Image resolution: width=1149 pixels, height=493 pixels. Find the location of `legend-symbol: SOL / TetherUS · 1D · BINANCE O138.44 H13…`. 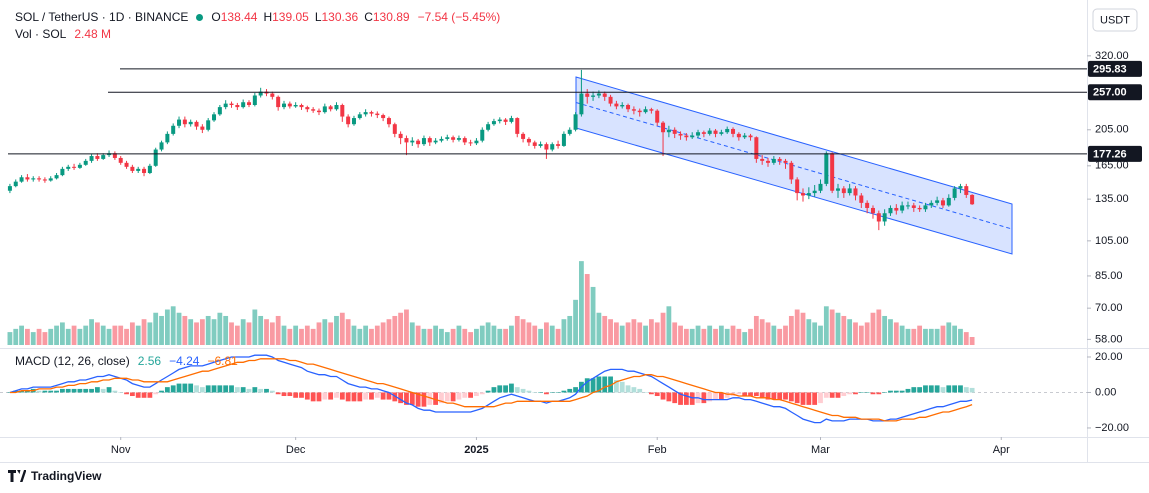

legend-symbol: SOL / TetherUS · 1D · BINANCE O138.44 H13… is located at coordinates (257, 17).